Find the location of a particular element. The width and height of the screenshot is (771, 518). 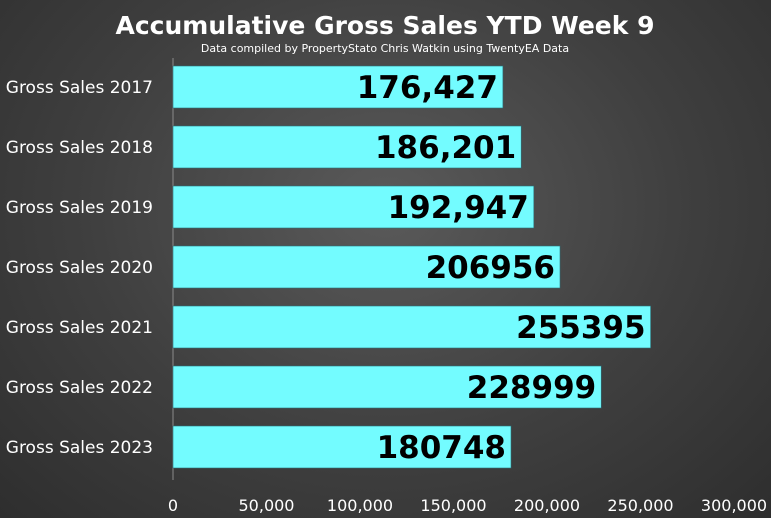

data-label: 206956 is located at coordinates (490, 268).